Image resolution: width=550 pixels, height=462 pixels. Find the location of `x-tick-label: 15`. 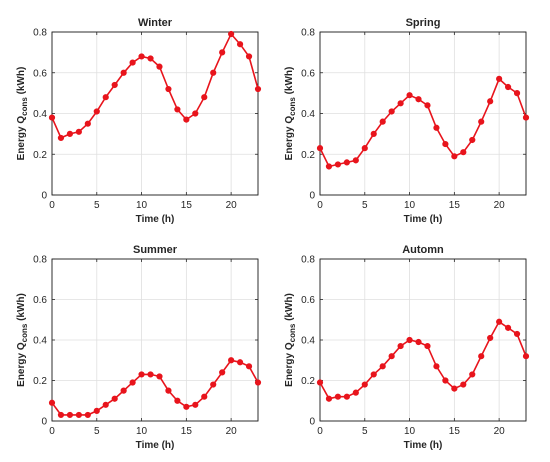

x-tick-label: 15 is located at coordinates (455, 431).